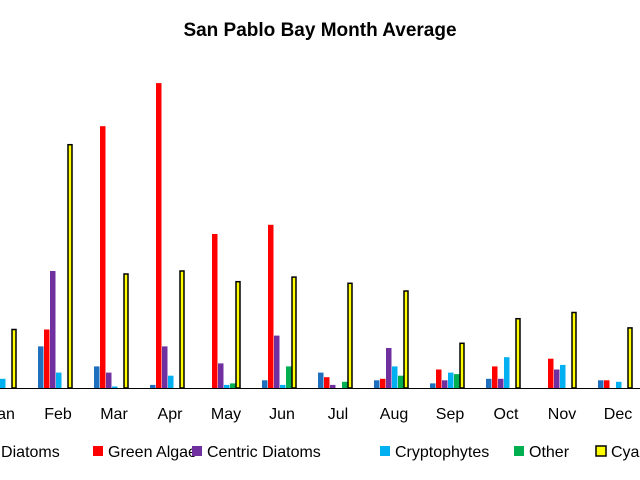 This screenshot has height=480, width=640. Describe the element at coordinates (451, 380) in the screenshot. I see `bar-cryptophytes-sep` at that location.